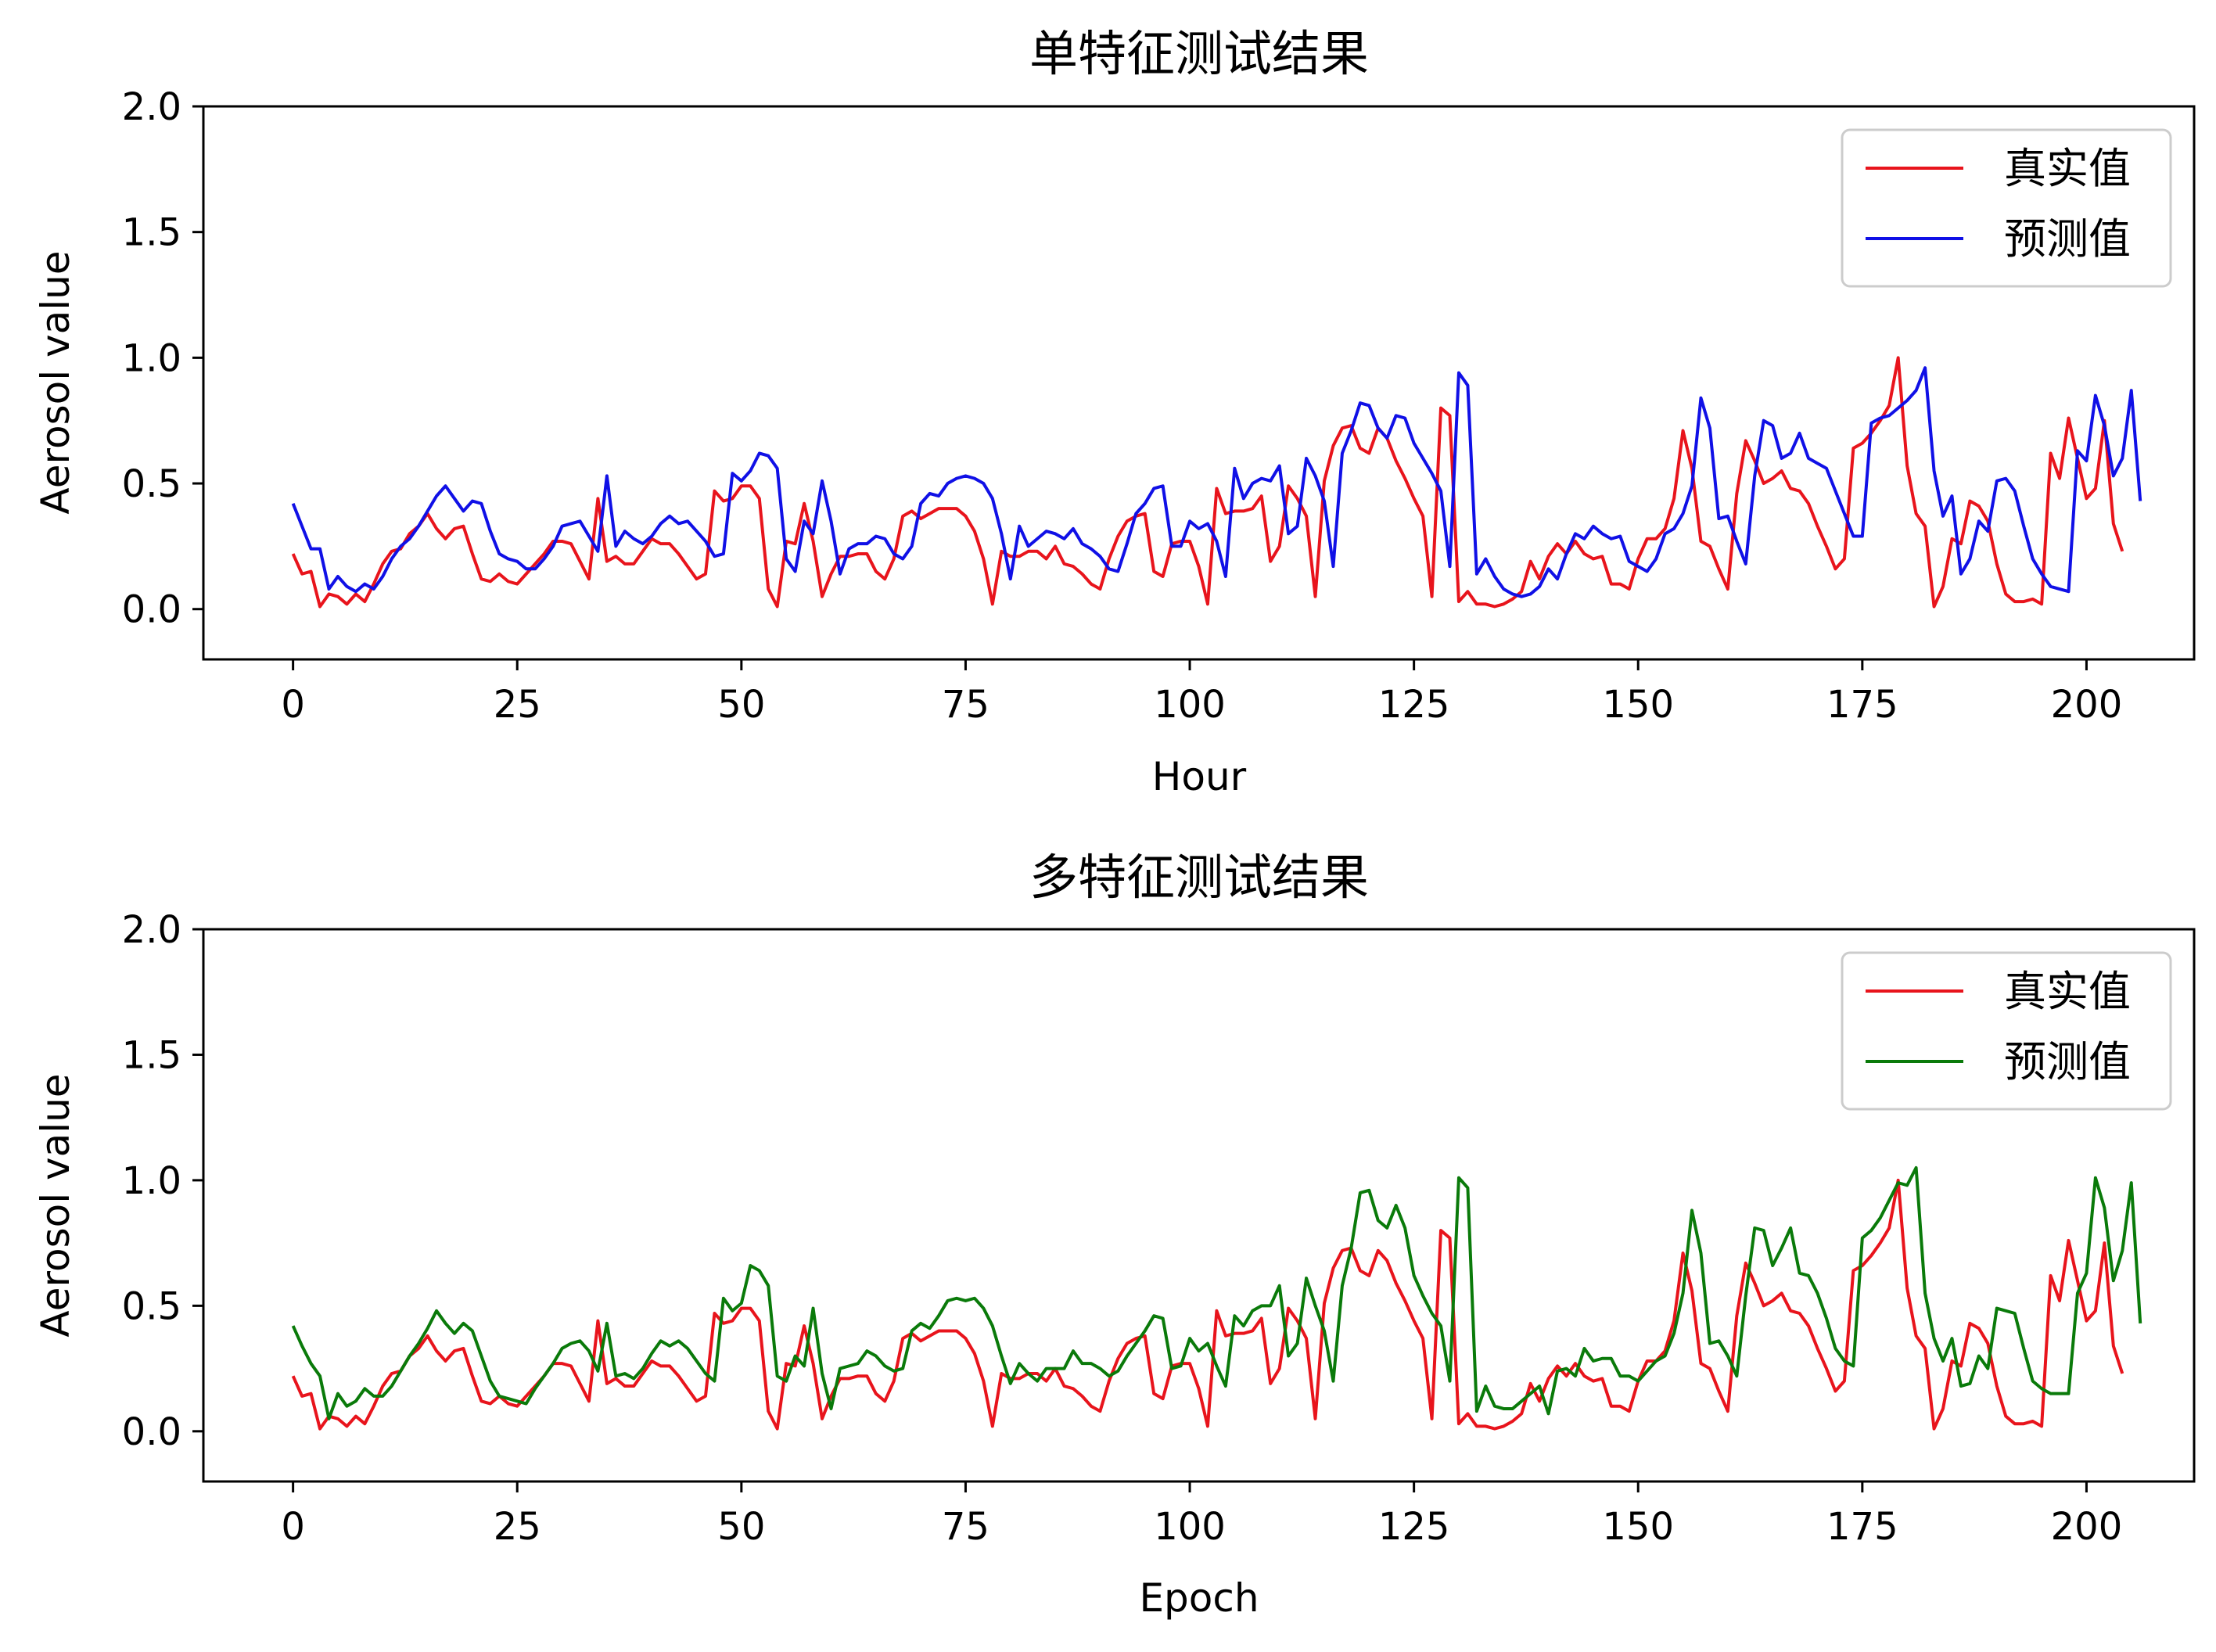  What do you see at coordinates (1199, 878) in the screenshot?
I see `chart-title: 多特征测试结果` at bounding box center [1199, 878].